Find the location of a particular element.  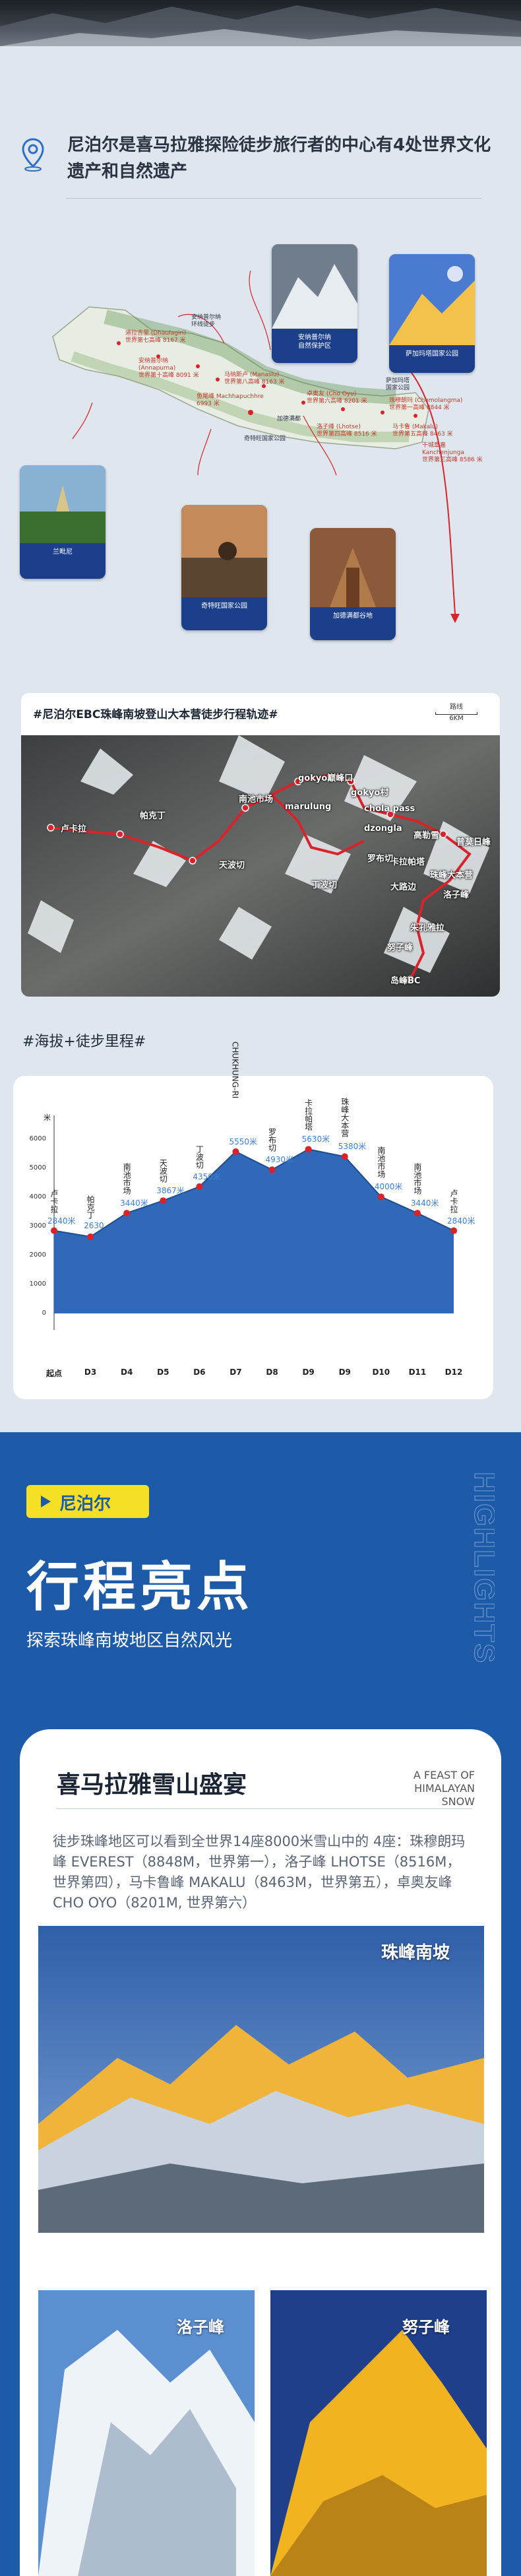

map-pin-lhotse: 洛子峰 (Lhotse) 世界第四高峰 8516 米 is located at coordinates (347, 431).